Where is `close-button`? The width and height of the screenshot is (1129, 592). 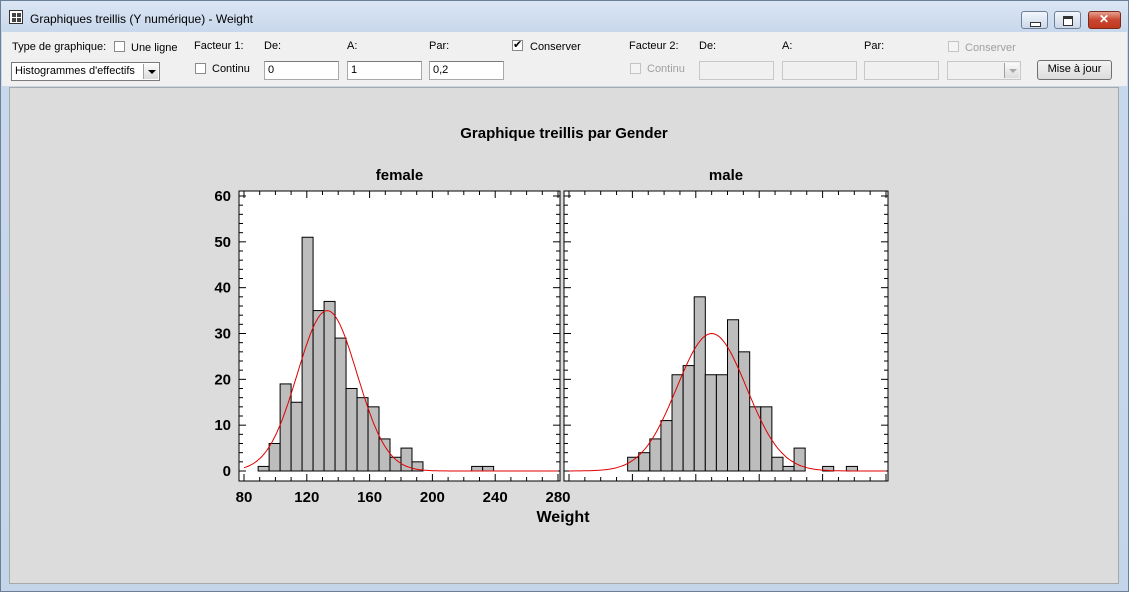 close-button is located at coordinates (1104, 20).